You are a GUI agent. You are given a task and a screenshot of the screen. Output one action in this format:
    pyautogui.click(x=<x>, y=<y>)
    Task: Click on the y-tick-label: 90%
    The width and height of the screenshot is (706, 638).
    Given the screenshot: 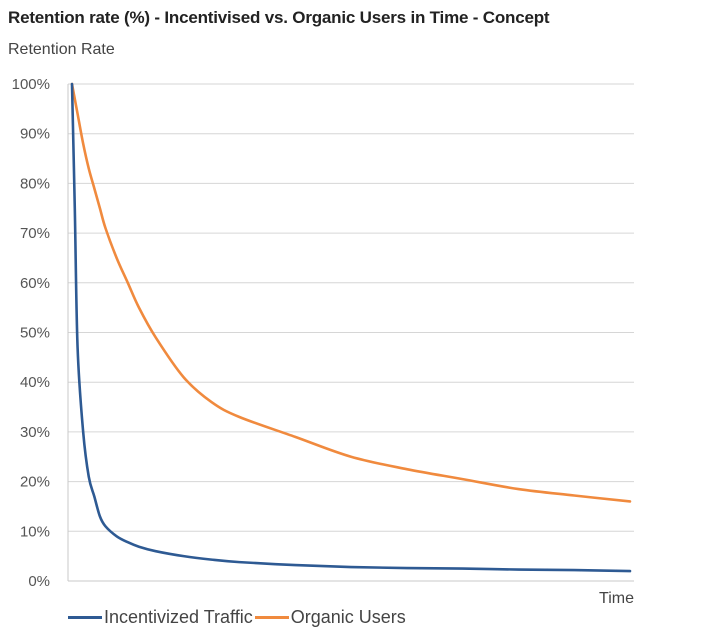 What is the action you would take?
    pyautogui.click(x=35, y=134)
    